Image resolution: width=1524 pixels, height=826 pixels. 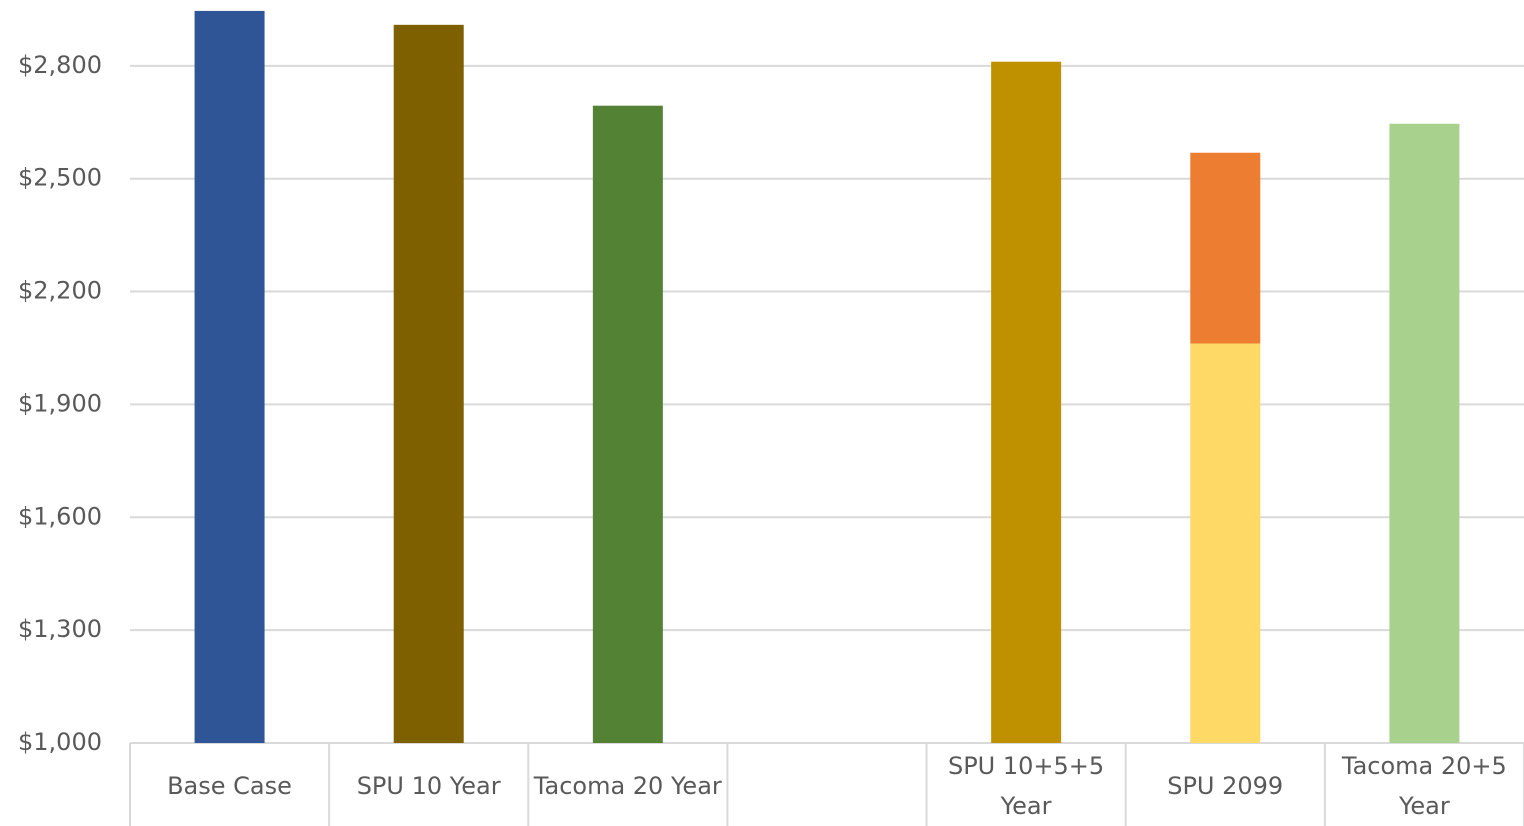 I want to click on x-tick-label: Base Case, so click(x=229, y=785).